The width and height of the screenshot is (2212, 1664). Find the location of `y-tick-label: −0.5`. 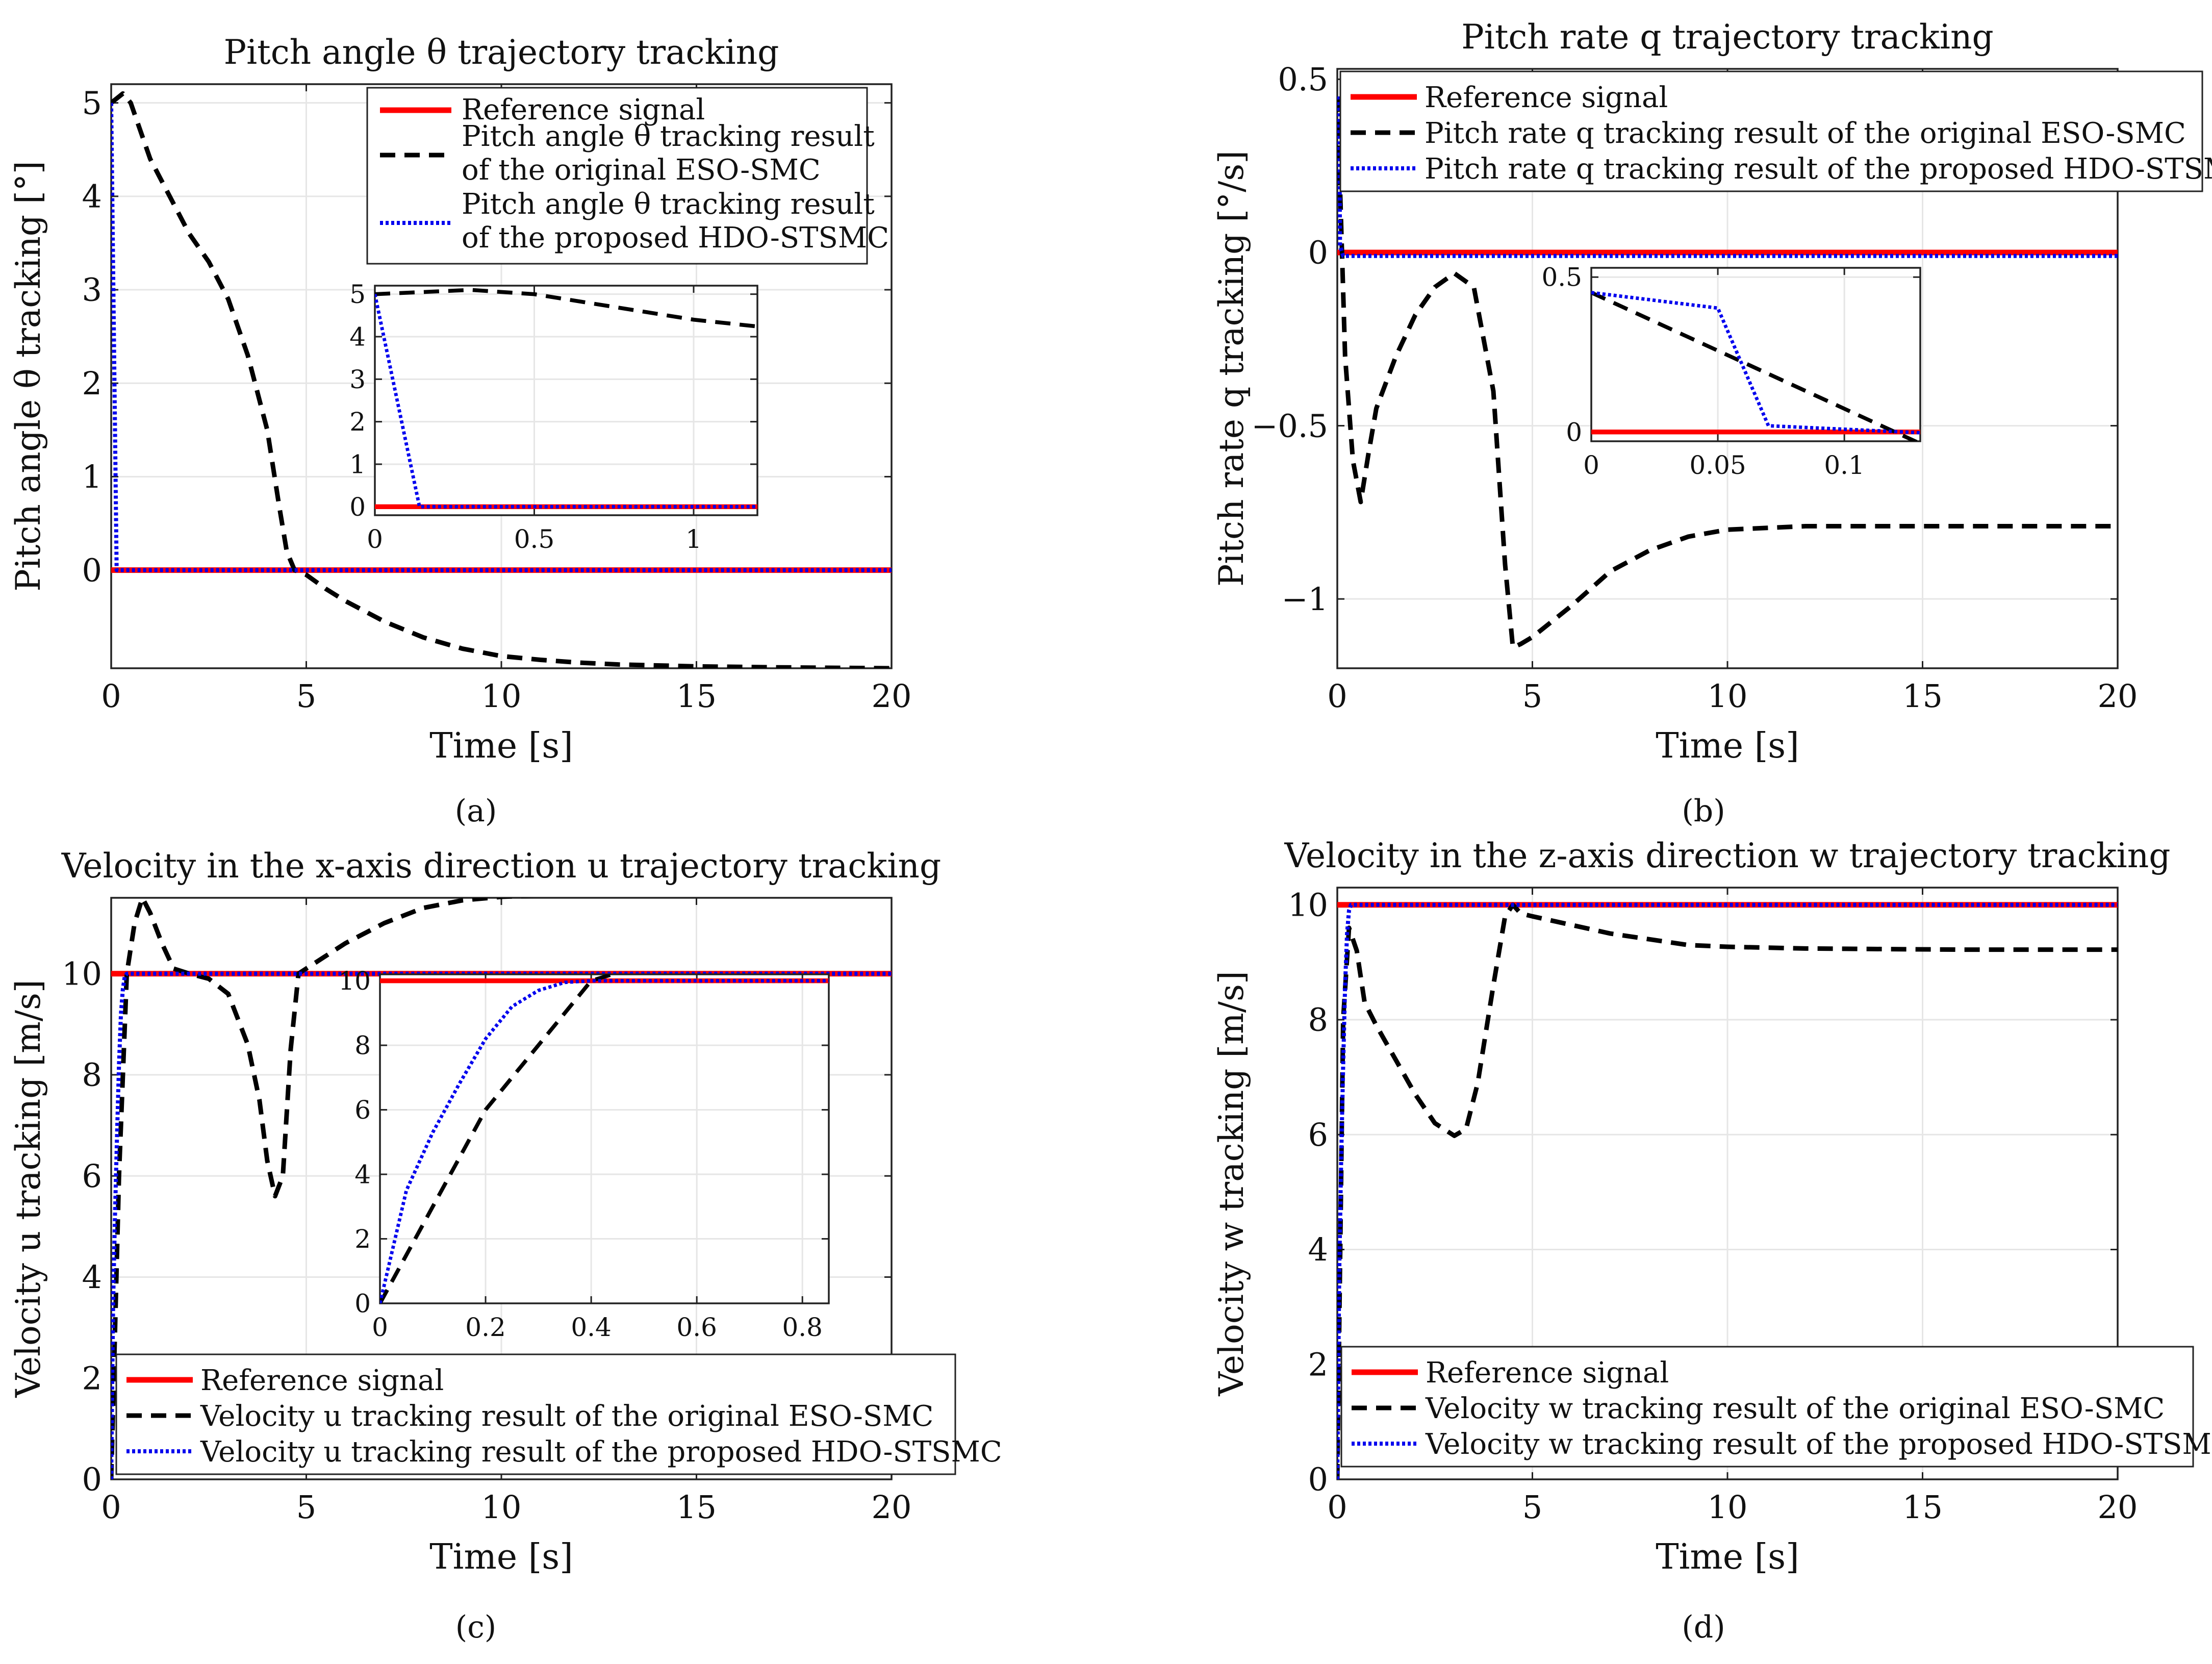

y-tick-label: −0.5 is located at coordinates (1289, 425).